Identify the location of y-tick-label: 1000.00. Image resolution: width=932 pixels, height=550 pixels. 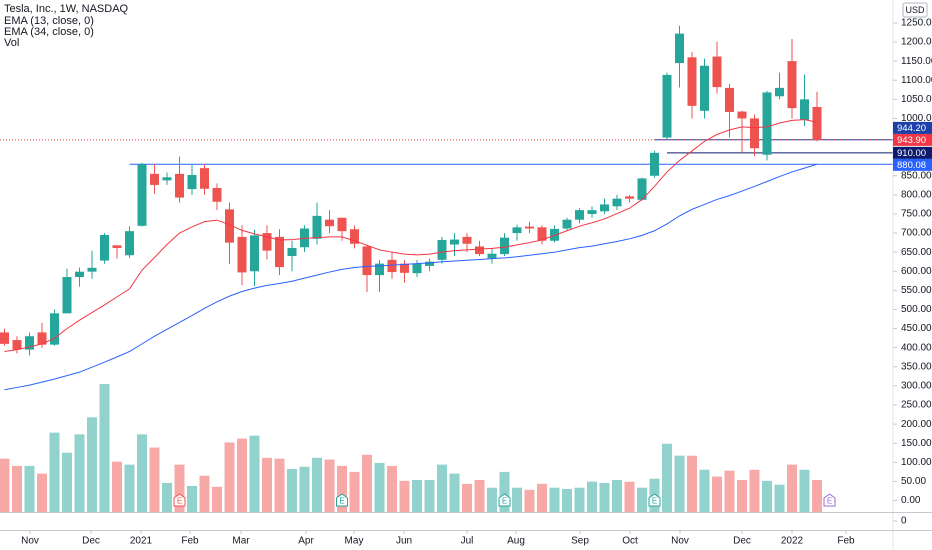
(916, 118).